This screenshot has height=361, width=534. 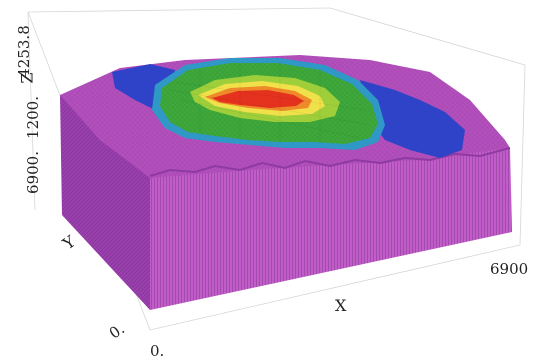 What do you see at coordinates (32, 117) in the screenshot?
I see `z-tick-mid: 1200.` at bounding box center [32, 117].